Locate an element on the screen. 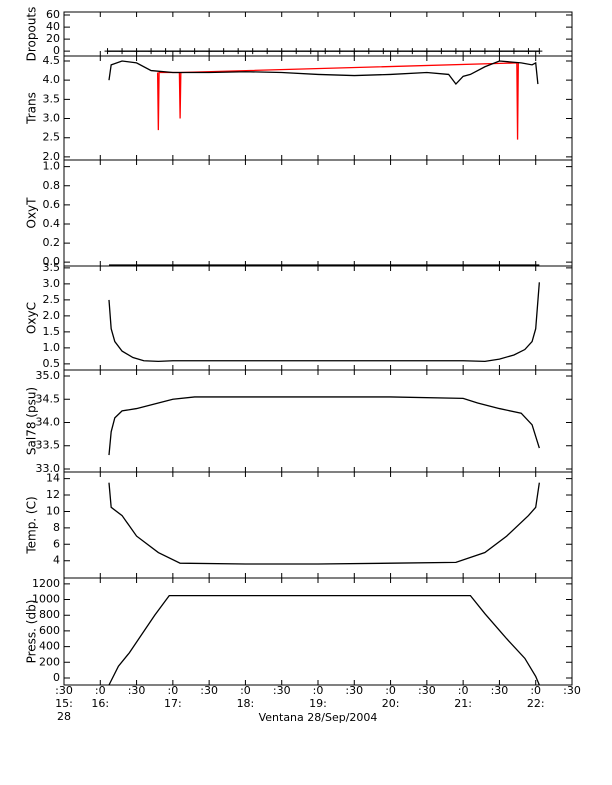  y-tick-label: 200 is located at coordinates (49, 661).